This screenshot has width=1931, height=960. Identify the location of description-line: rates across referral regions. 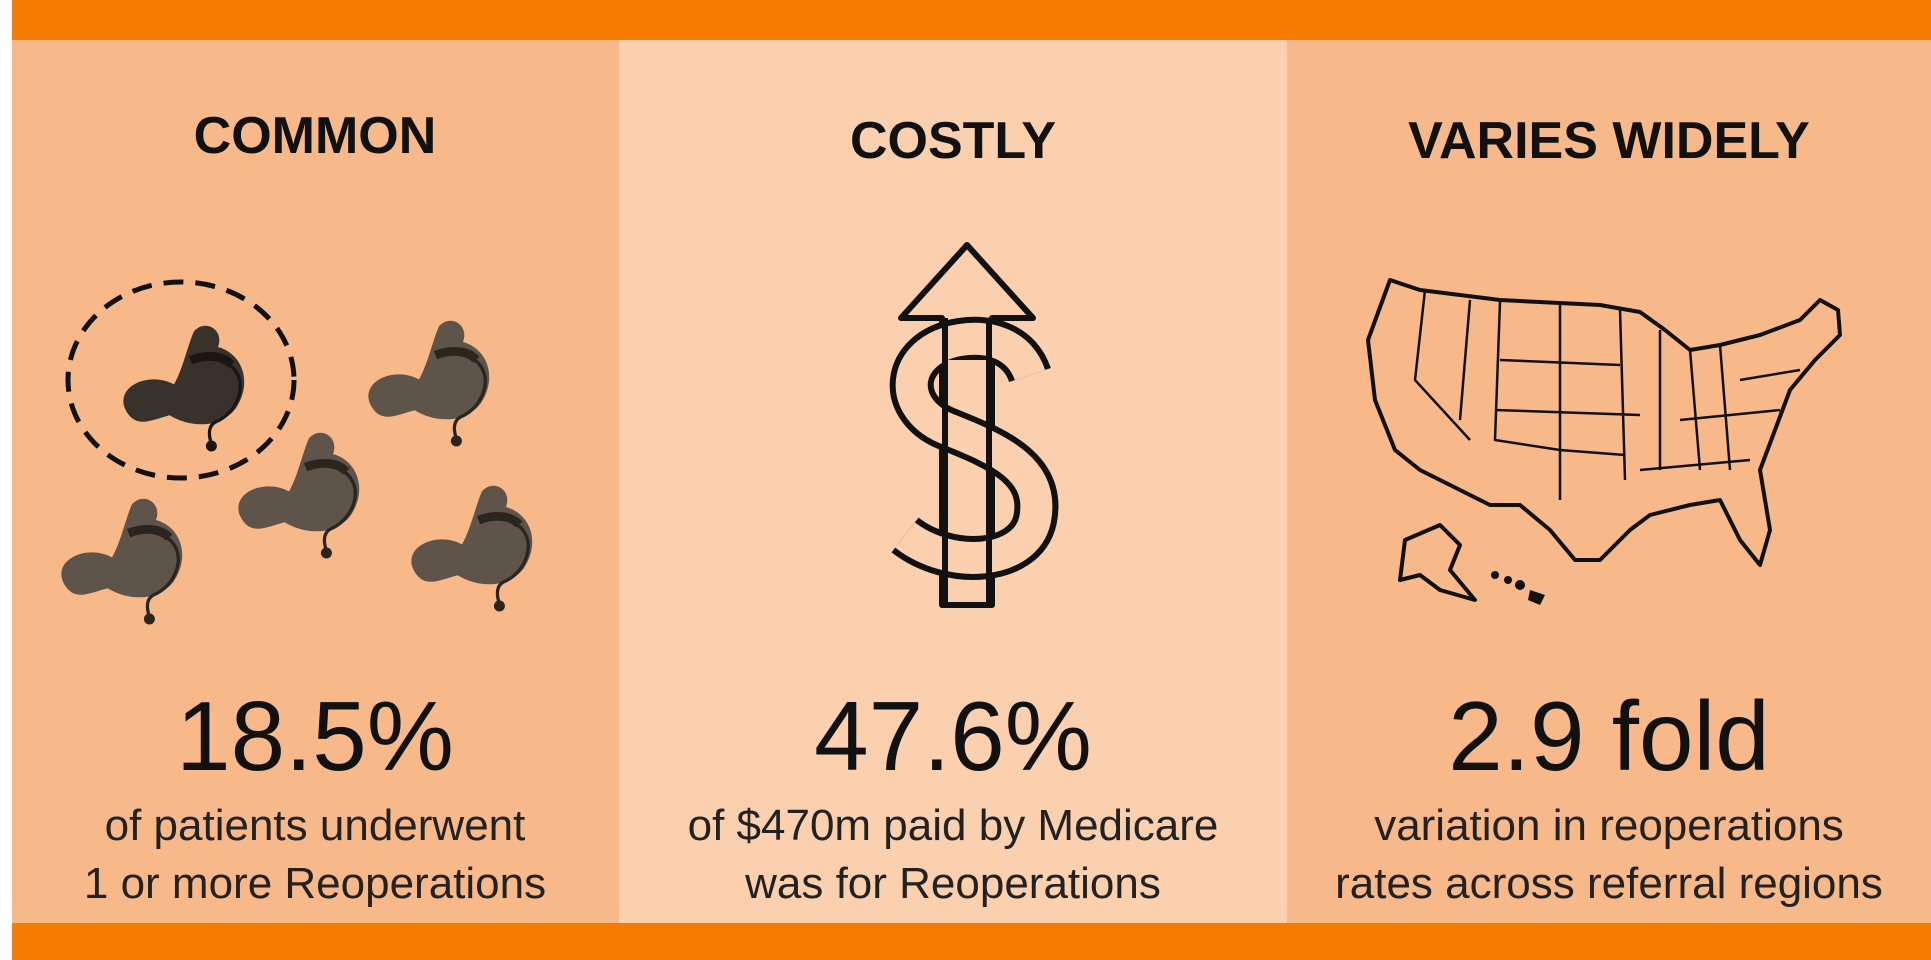
(1609, 883).